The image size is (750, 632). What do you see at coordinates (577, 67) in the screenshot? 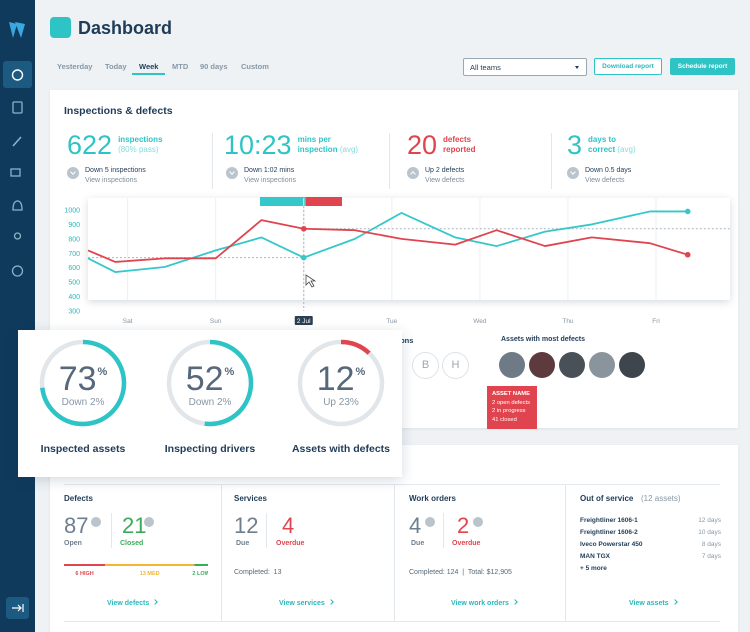
I see `select-caret` at bounding box center [577, 67].